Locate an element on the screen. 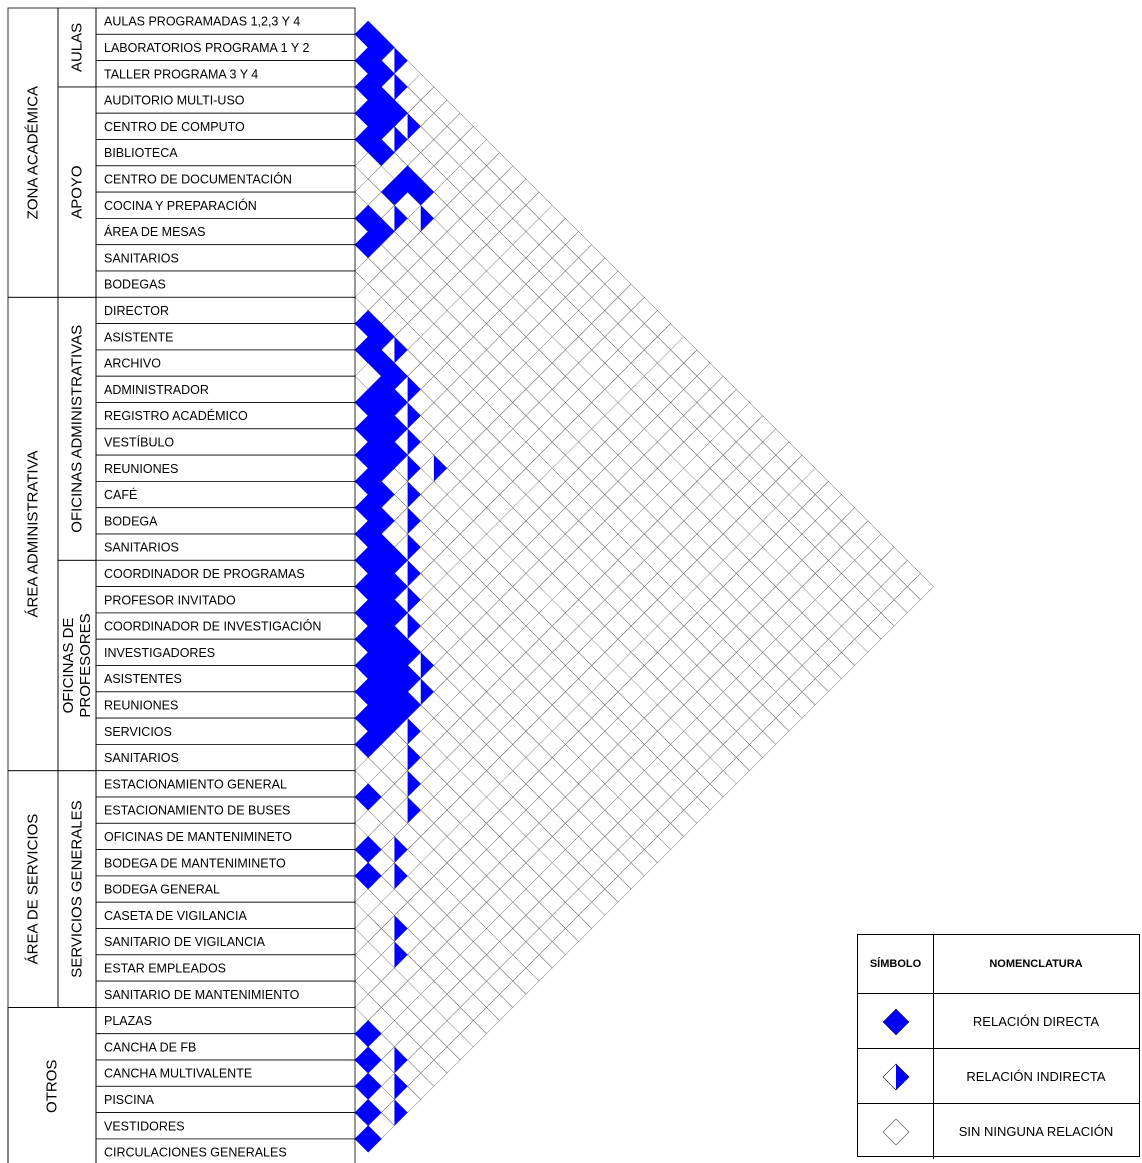 This screenshot has width=1142, height=1163. zone-label: OTROS is located at coordinates (52, 1086).